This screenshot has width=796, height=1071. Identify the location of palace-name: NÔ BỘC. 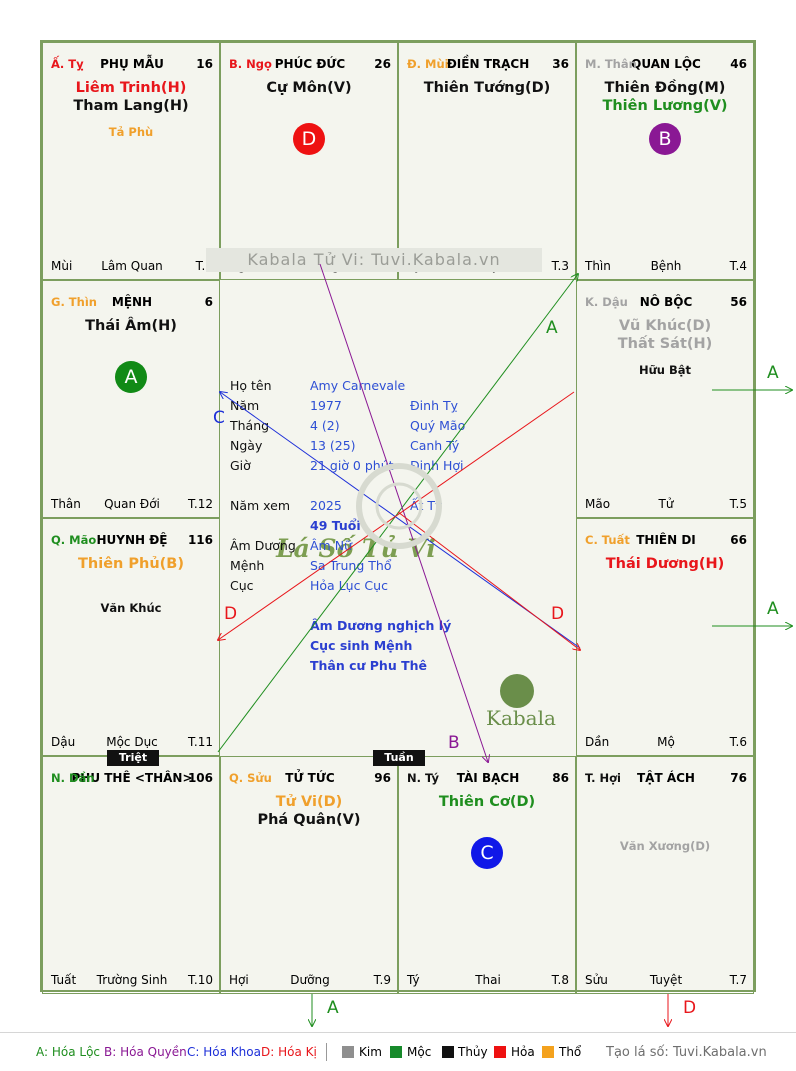
(666, 302).